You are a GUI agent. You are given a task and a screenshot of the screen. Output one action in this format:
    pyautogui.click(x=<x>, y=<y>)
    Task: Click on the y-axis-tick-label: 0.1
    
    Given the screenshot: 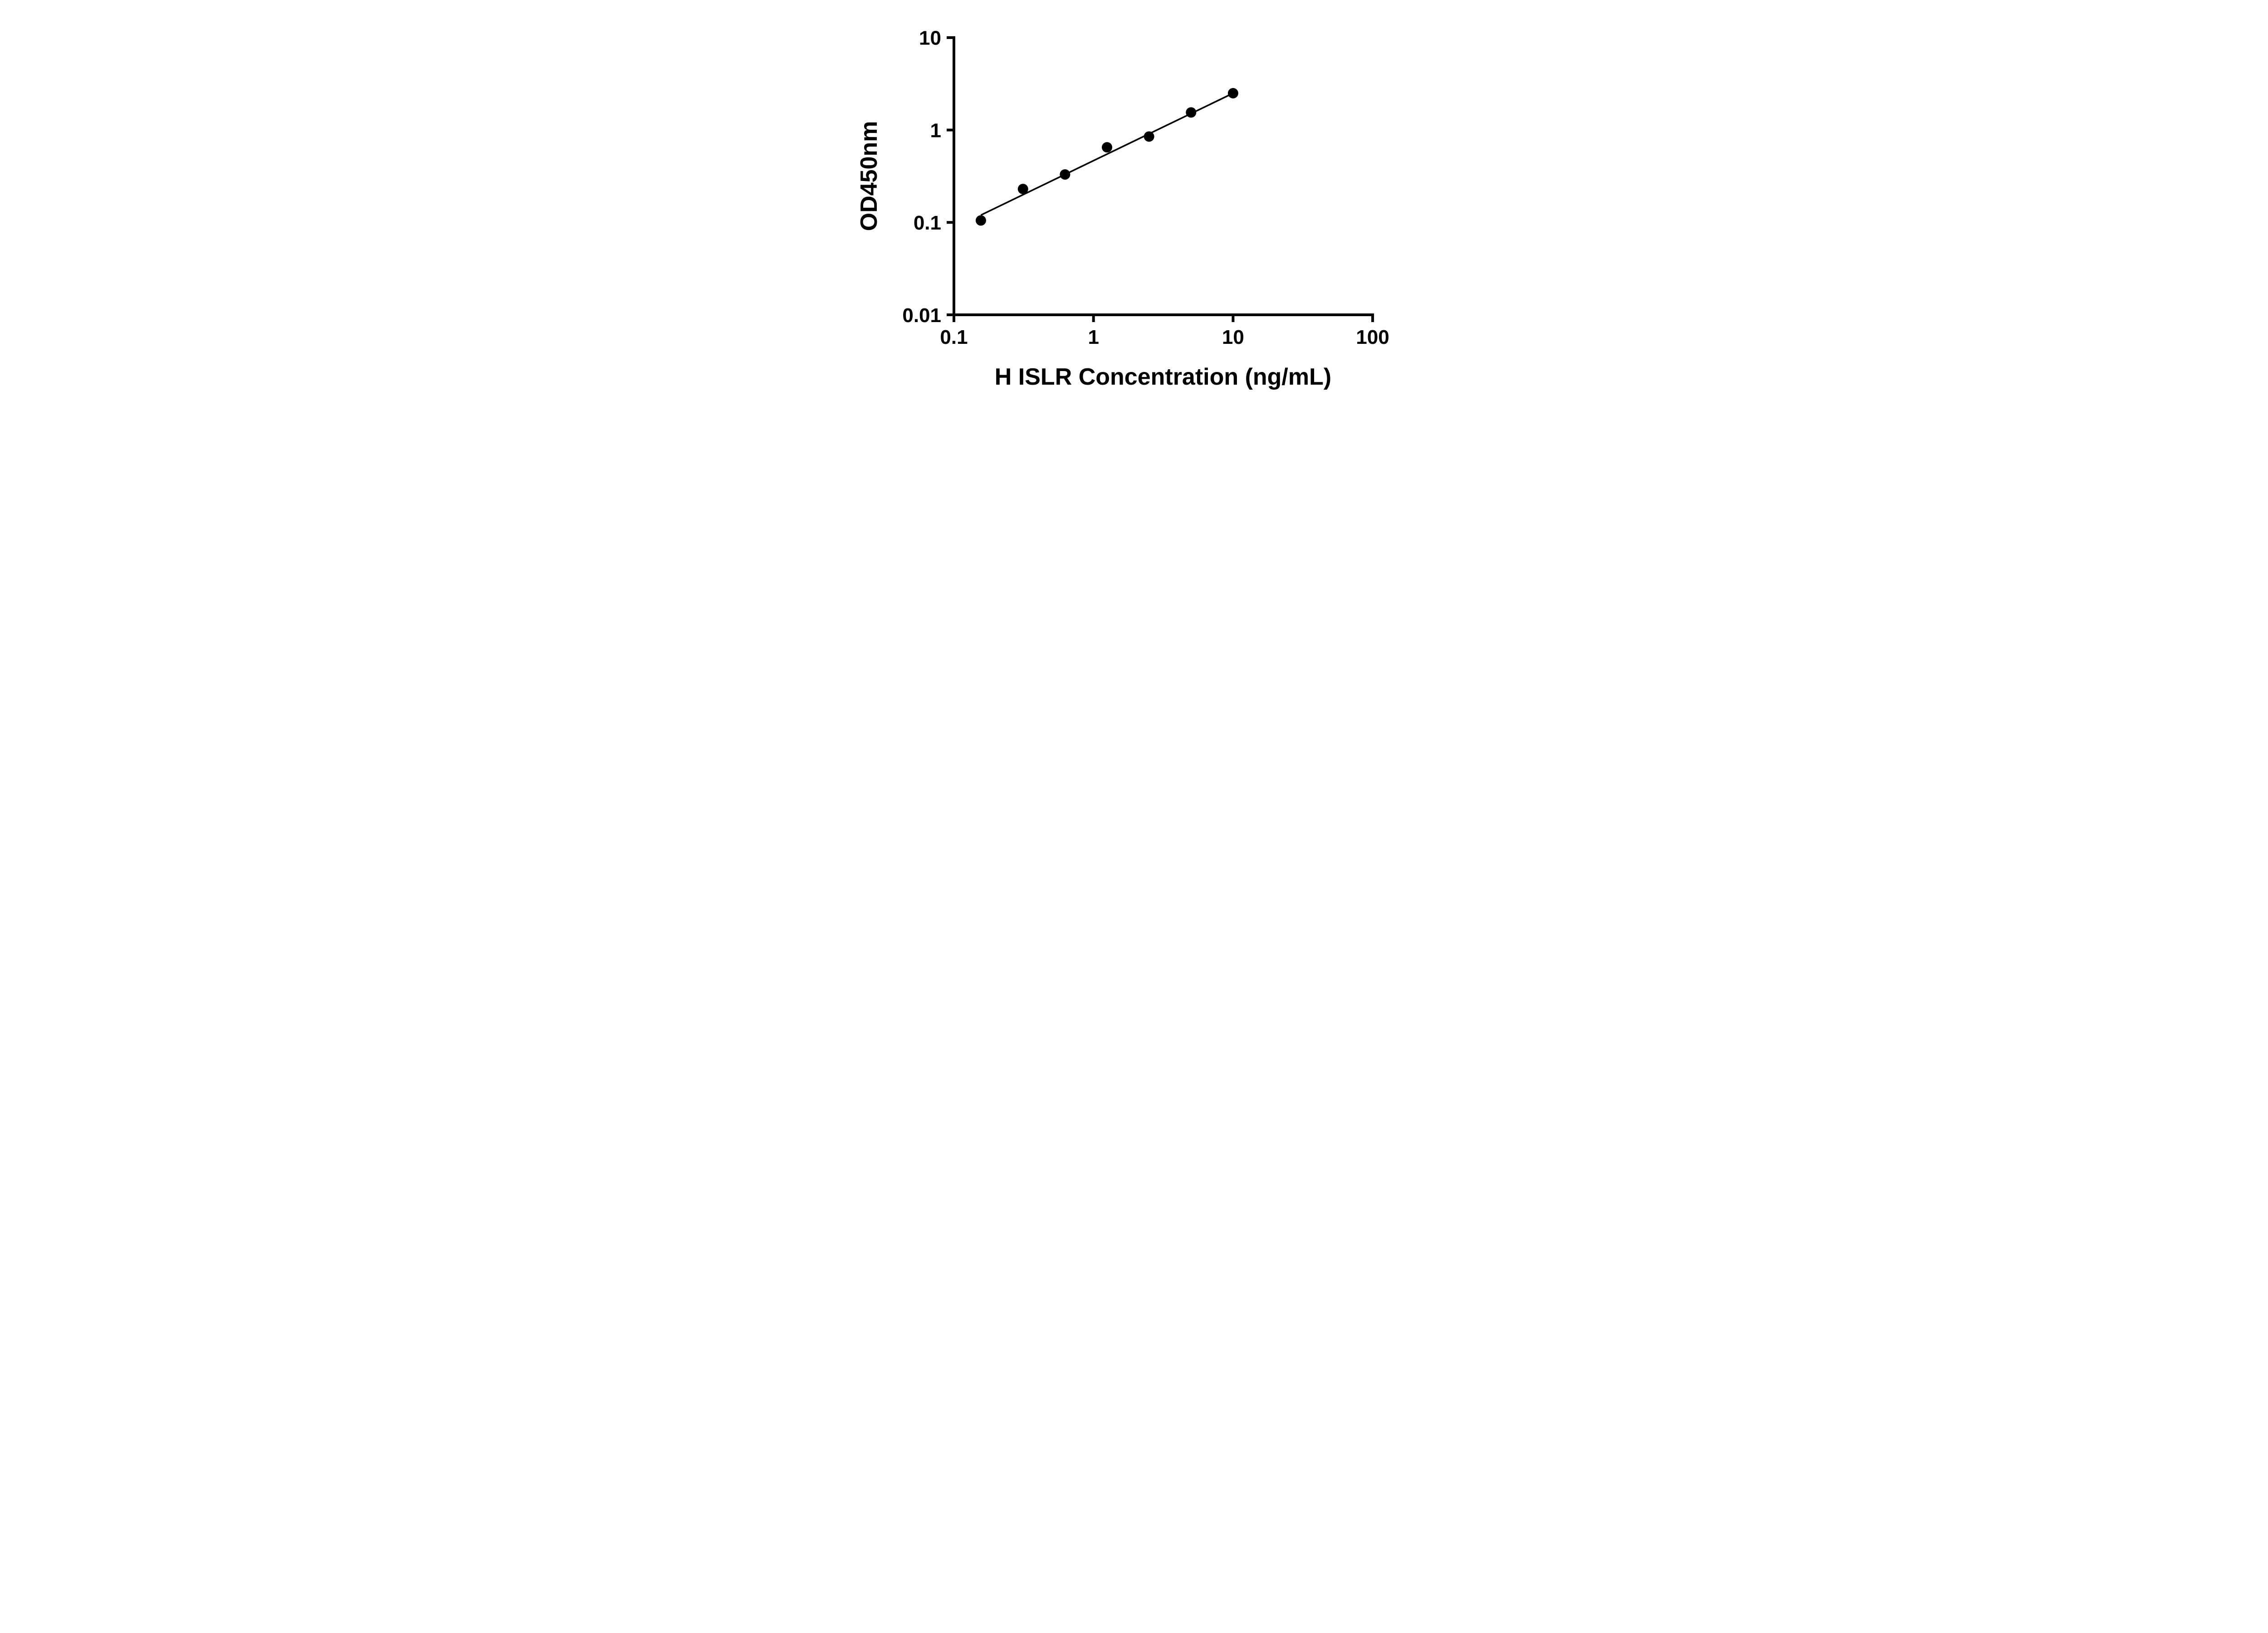 What is the action you would take?
    pyautogui.click(x=928, y=223)
    